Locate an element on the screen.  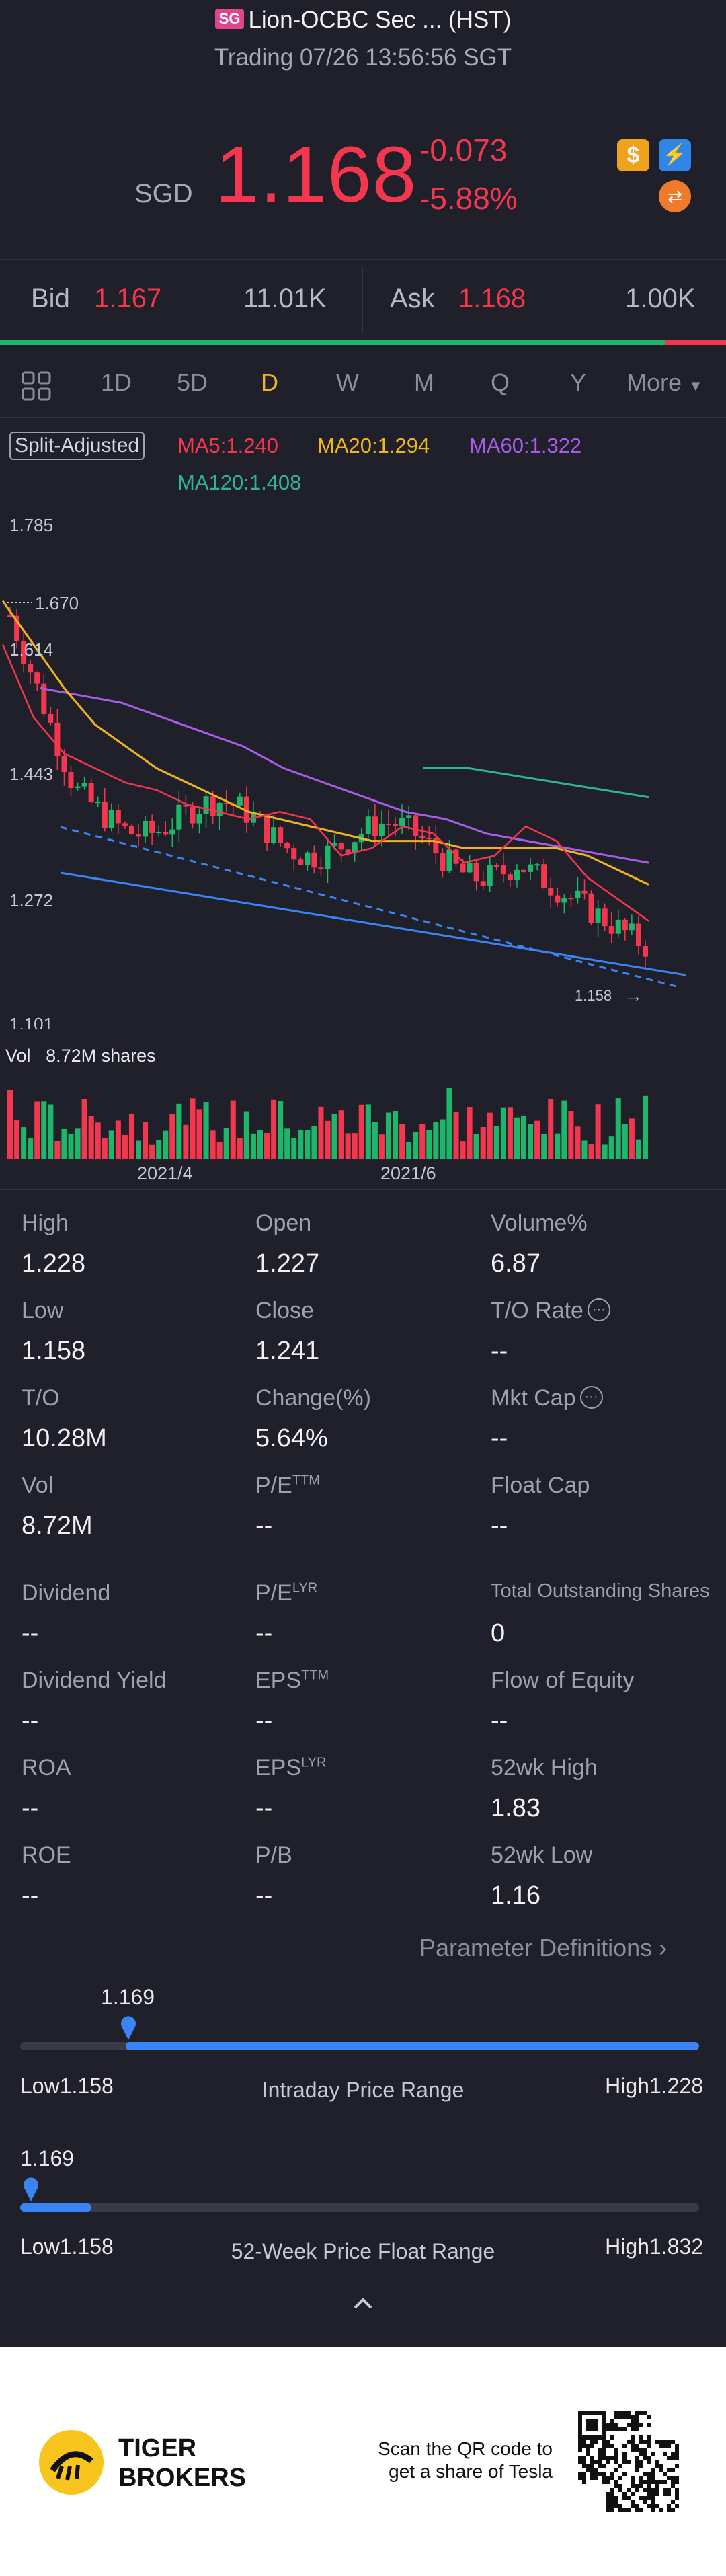
week52-current-value: 1.169 is located at coordinates (47, 2159).